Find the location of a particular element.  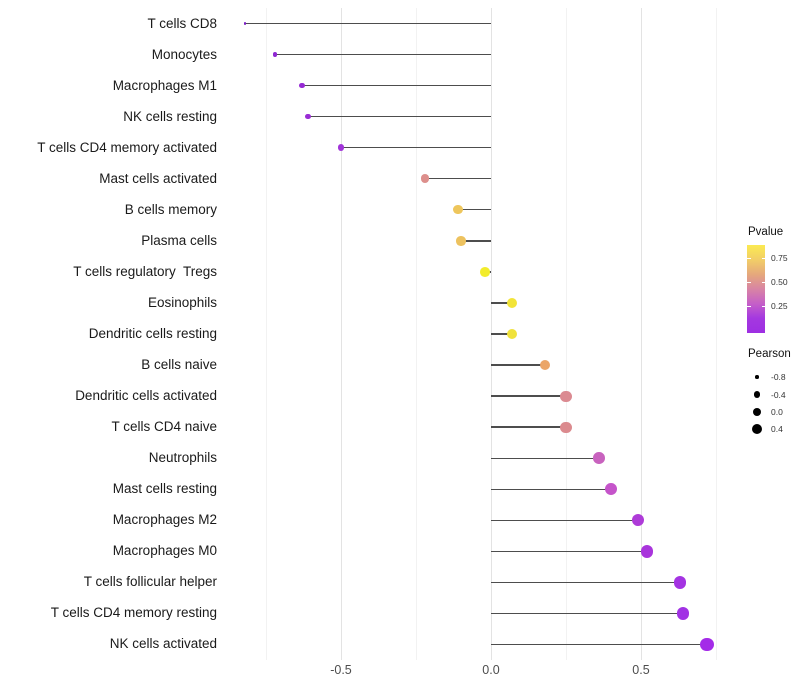

category-label: Macrophages M0 is located at coordinates (164, 551).